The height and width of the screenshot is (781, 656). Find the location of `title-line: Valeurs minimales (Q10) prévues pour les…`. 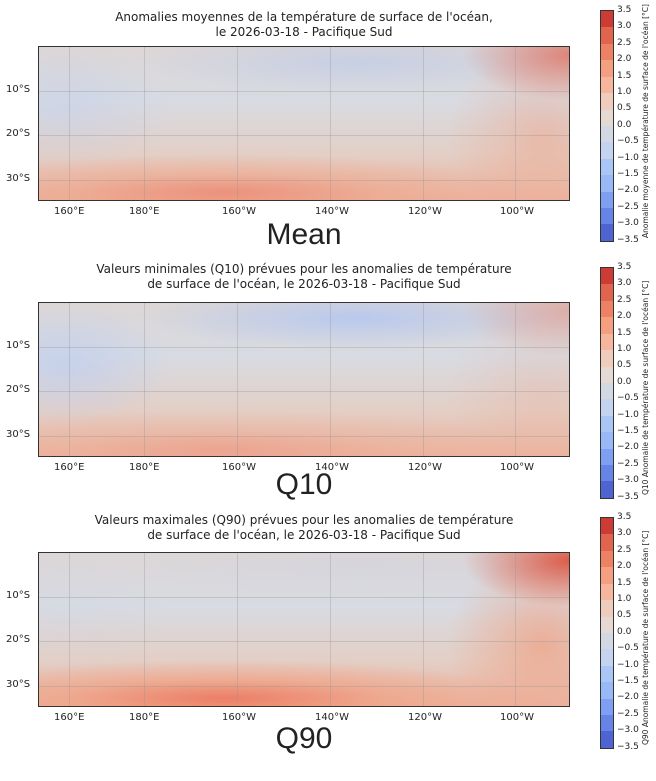

title-line: Valeurs minimales (Q10) prévues pour les… is located at coordinates (304, 269).